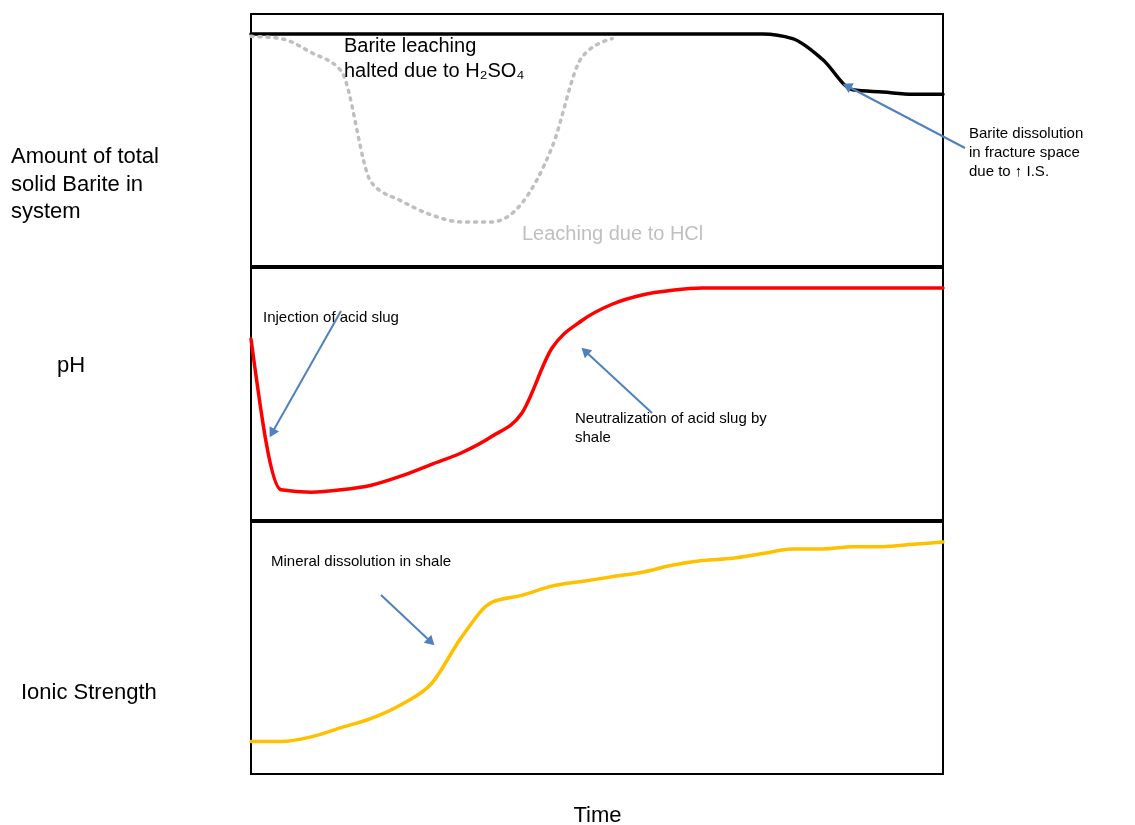 The image size is (1135, 825). I want to click on y-axis-title: pH, so click(71, 364).